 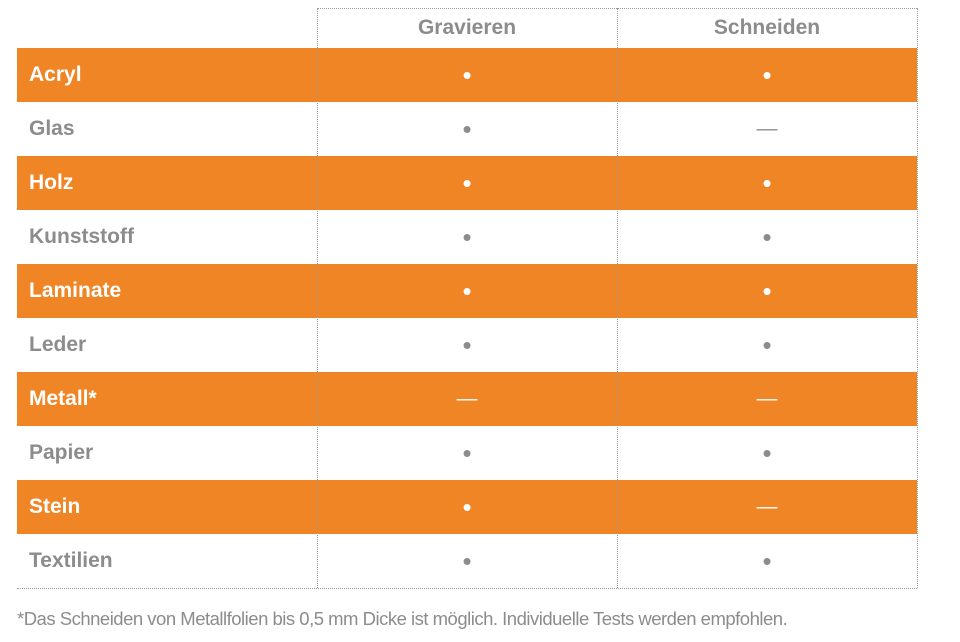 What do you see at coordinates (63, 398) in the screenshot?
I see `row-label: Metall*` at bounding box center [63, 398].